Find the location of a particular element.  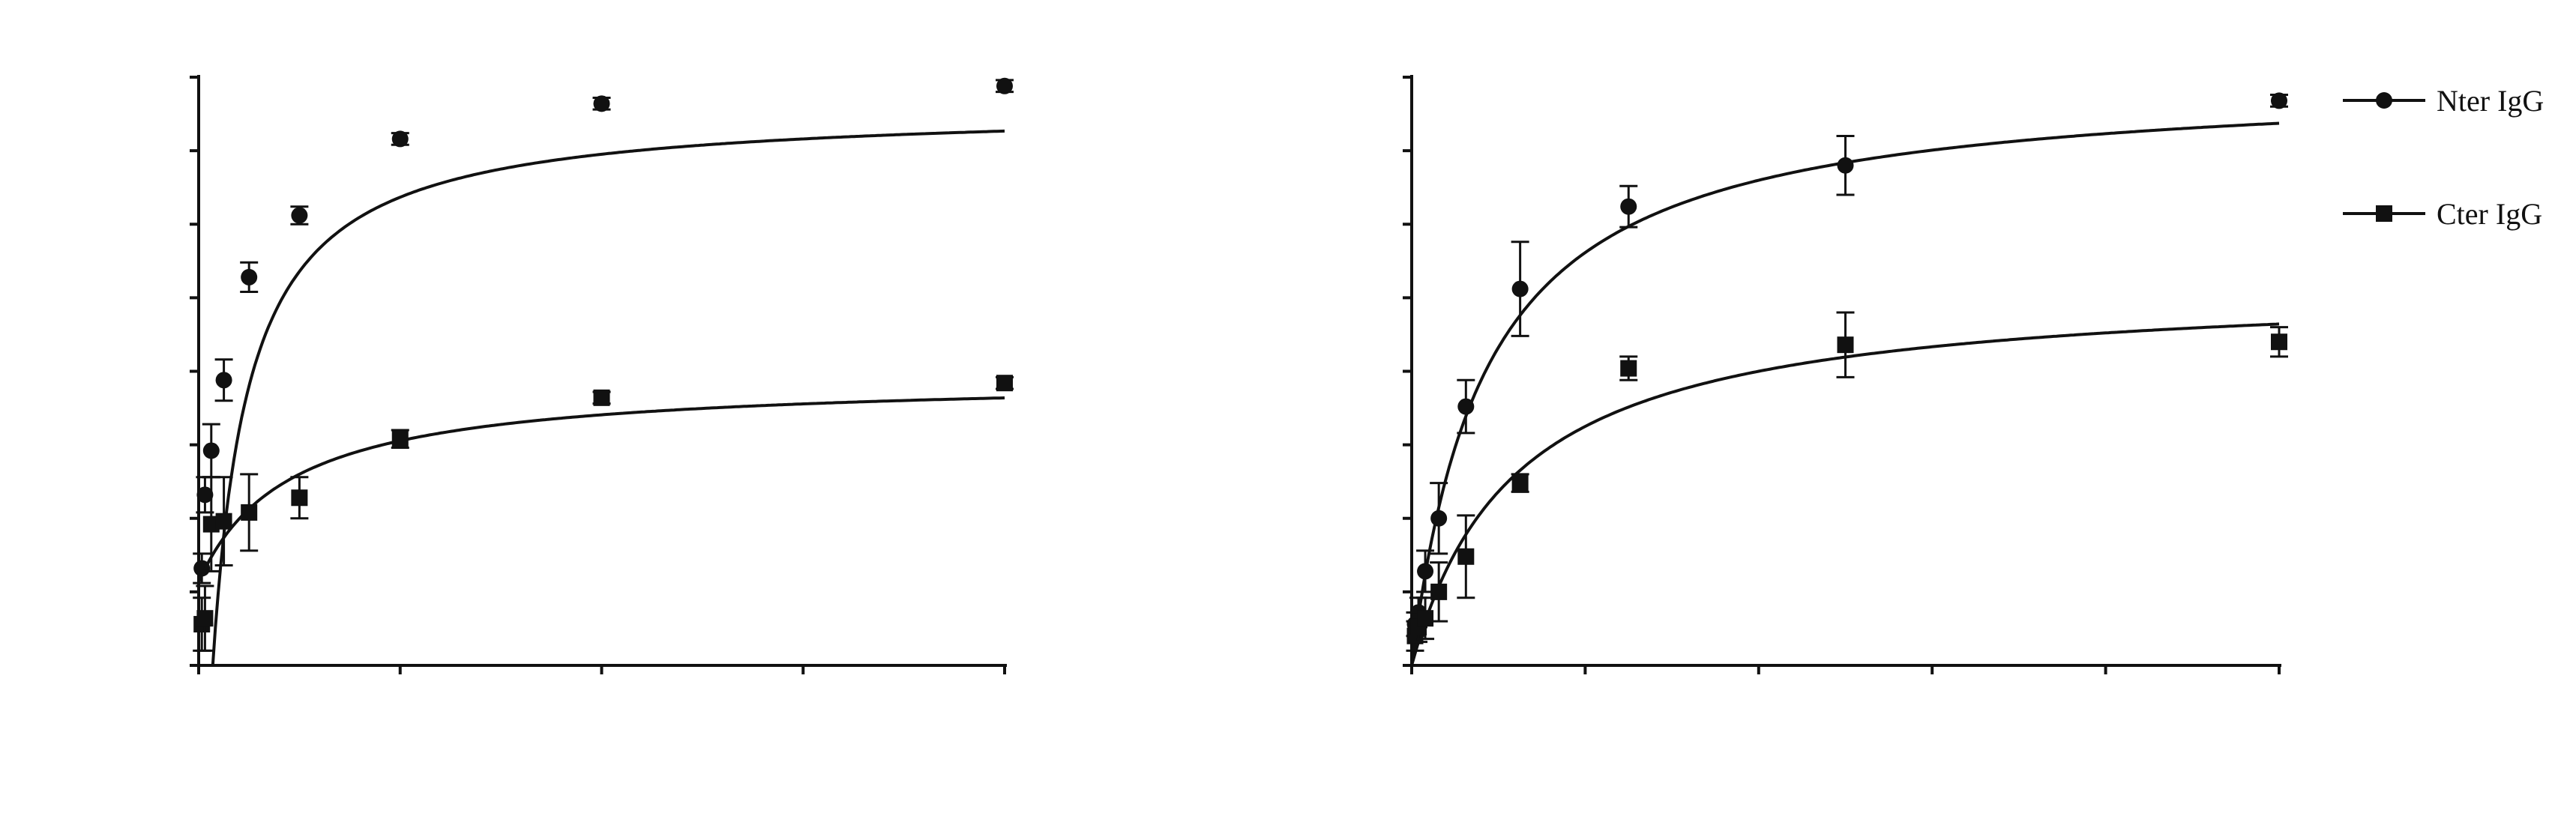

legend-nter-circle-marker is located at coordinates (2384, 100).